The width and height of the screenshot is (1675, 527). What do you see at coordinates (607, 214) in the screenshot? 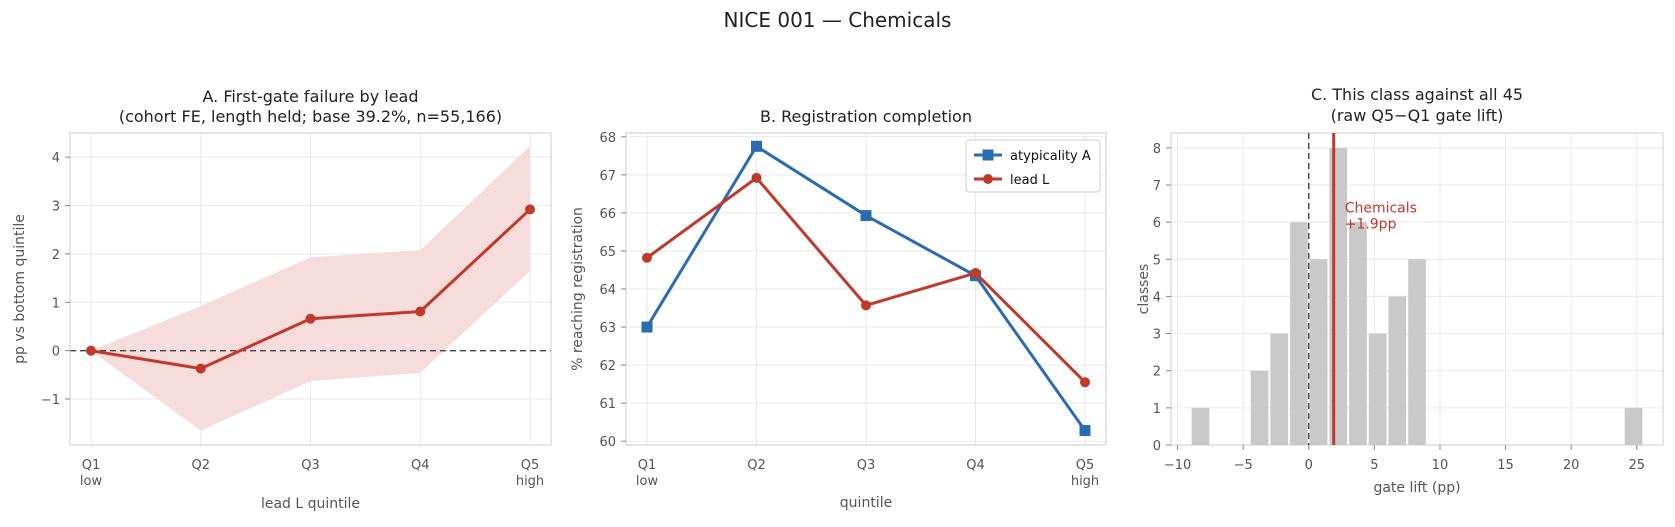
I see `y-tick-label: 66` at bounding box center [607, 214].